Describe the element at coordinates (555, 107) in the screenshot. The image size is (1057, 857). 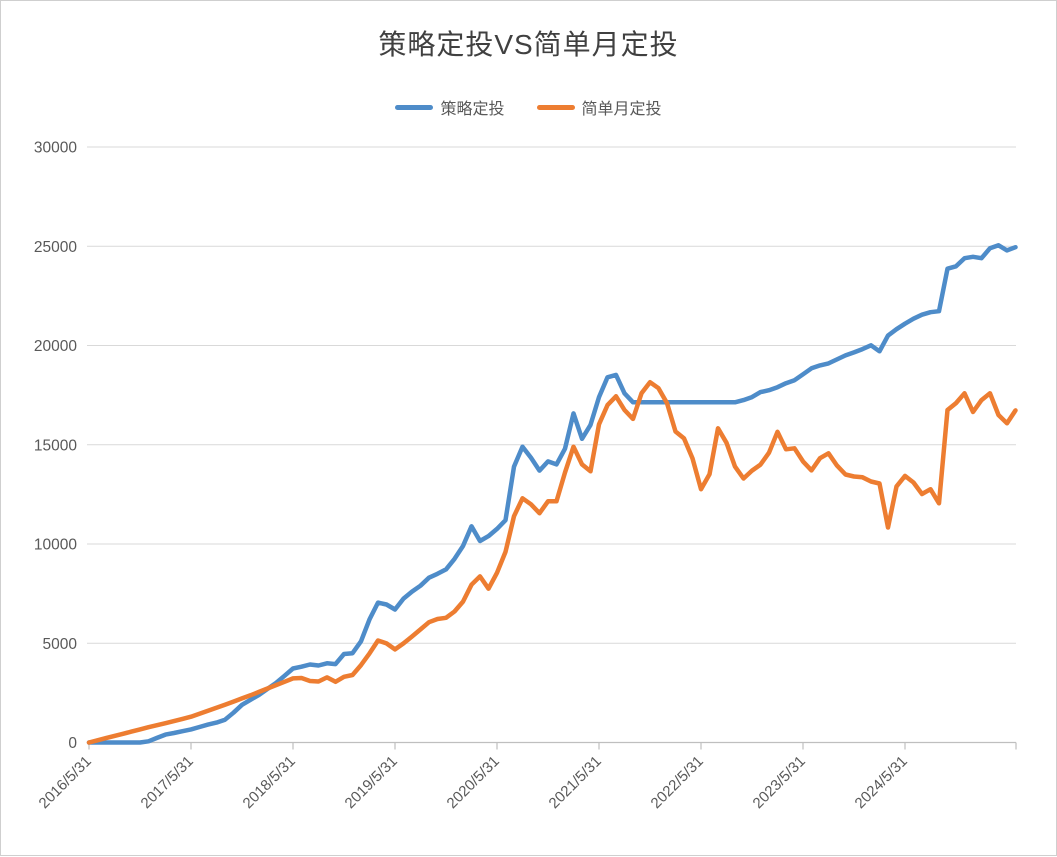
I see `simple-line-swatch-icon` at that location.